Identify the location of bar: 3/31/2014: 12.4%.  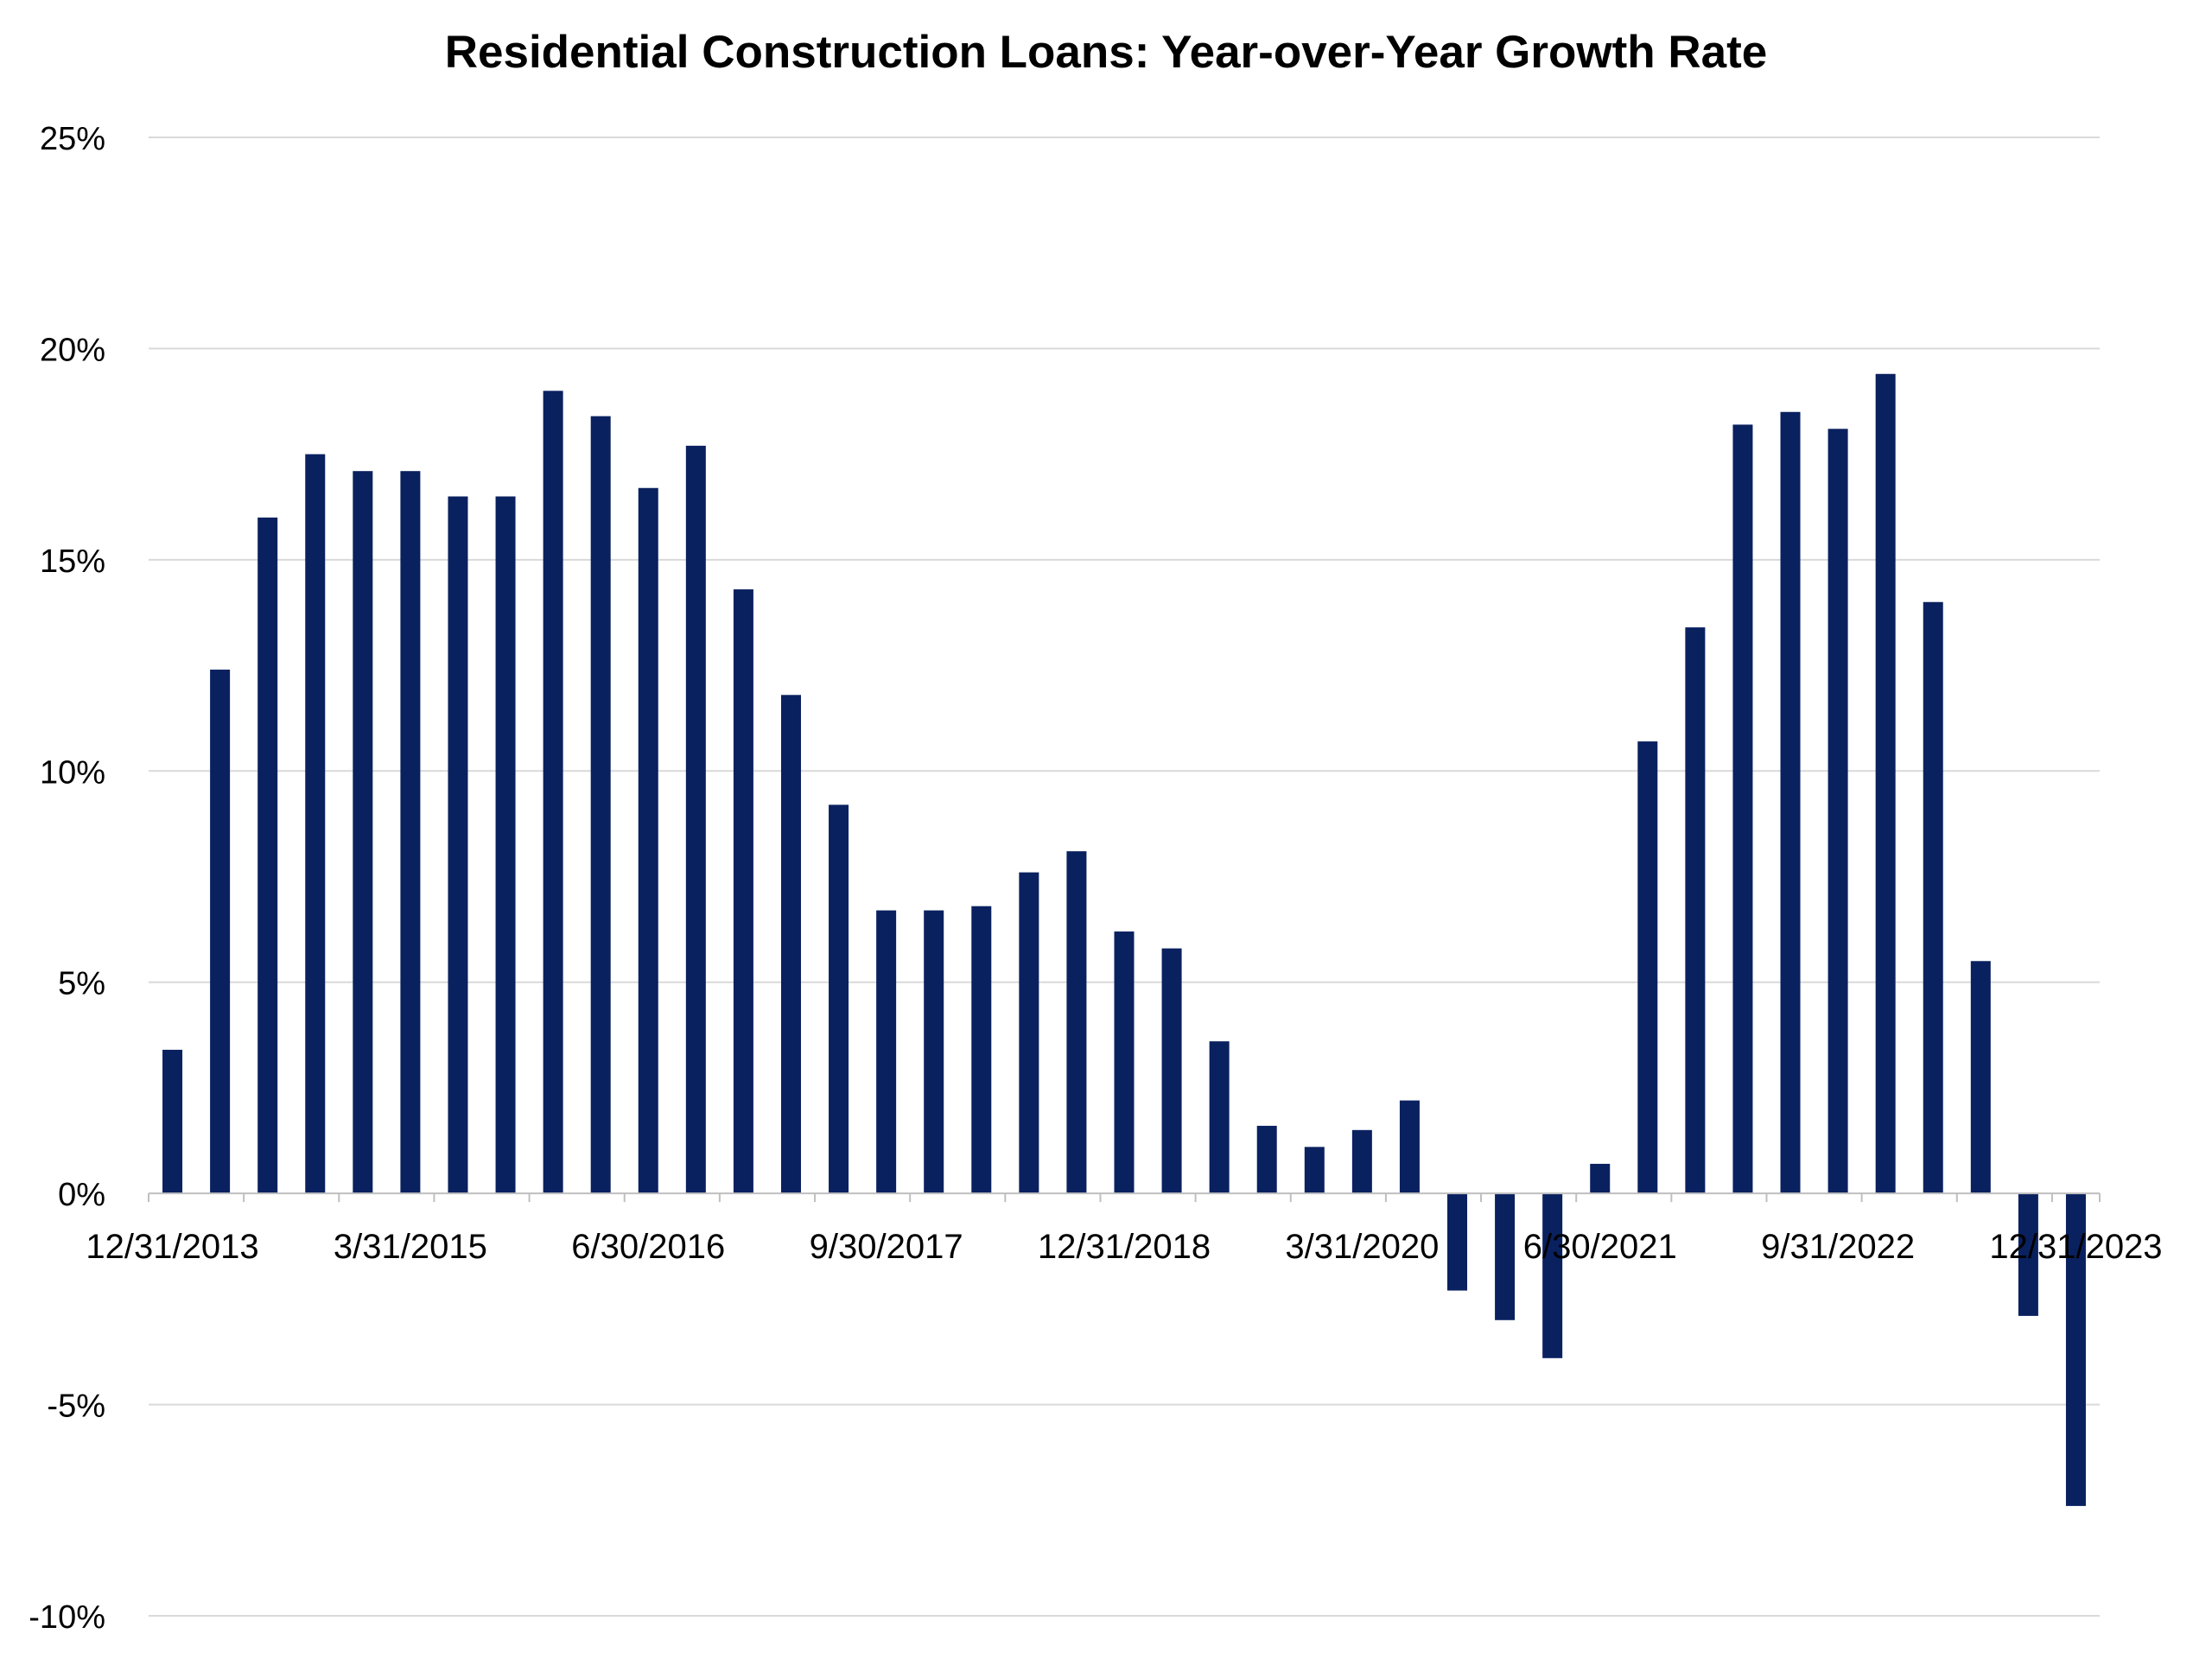
(220, 932).